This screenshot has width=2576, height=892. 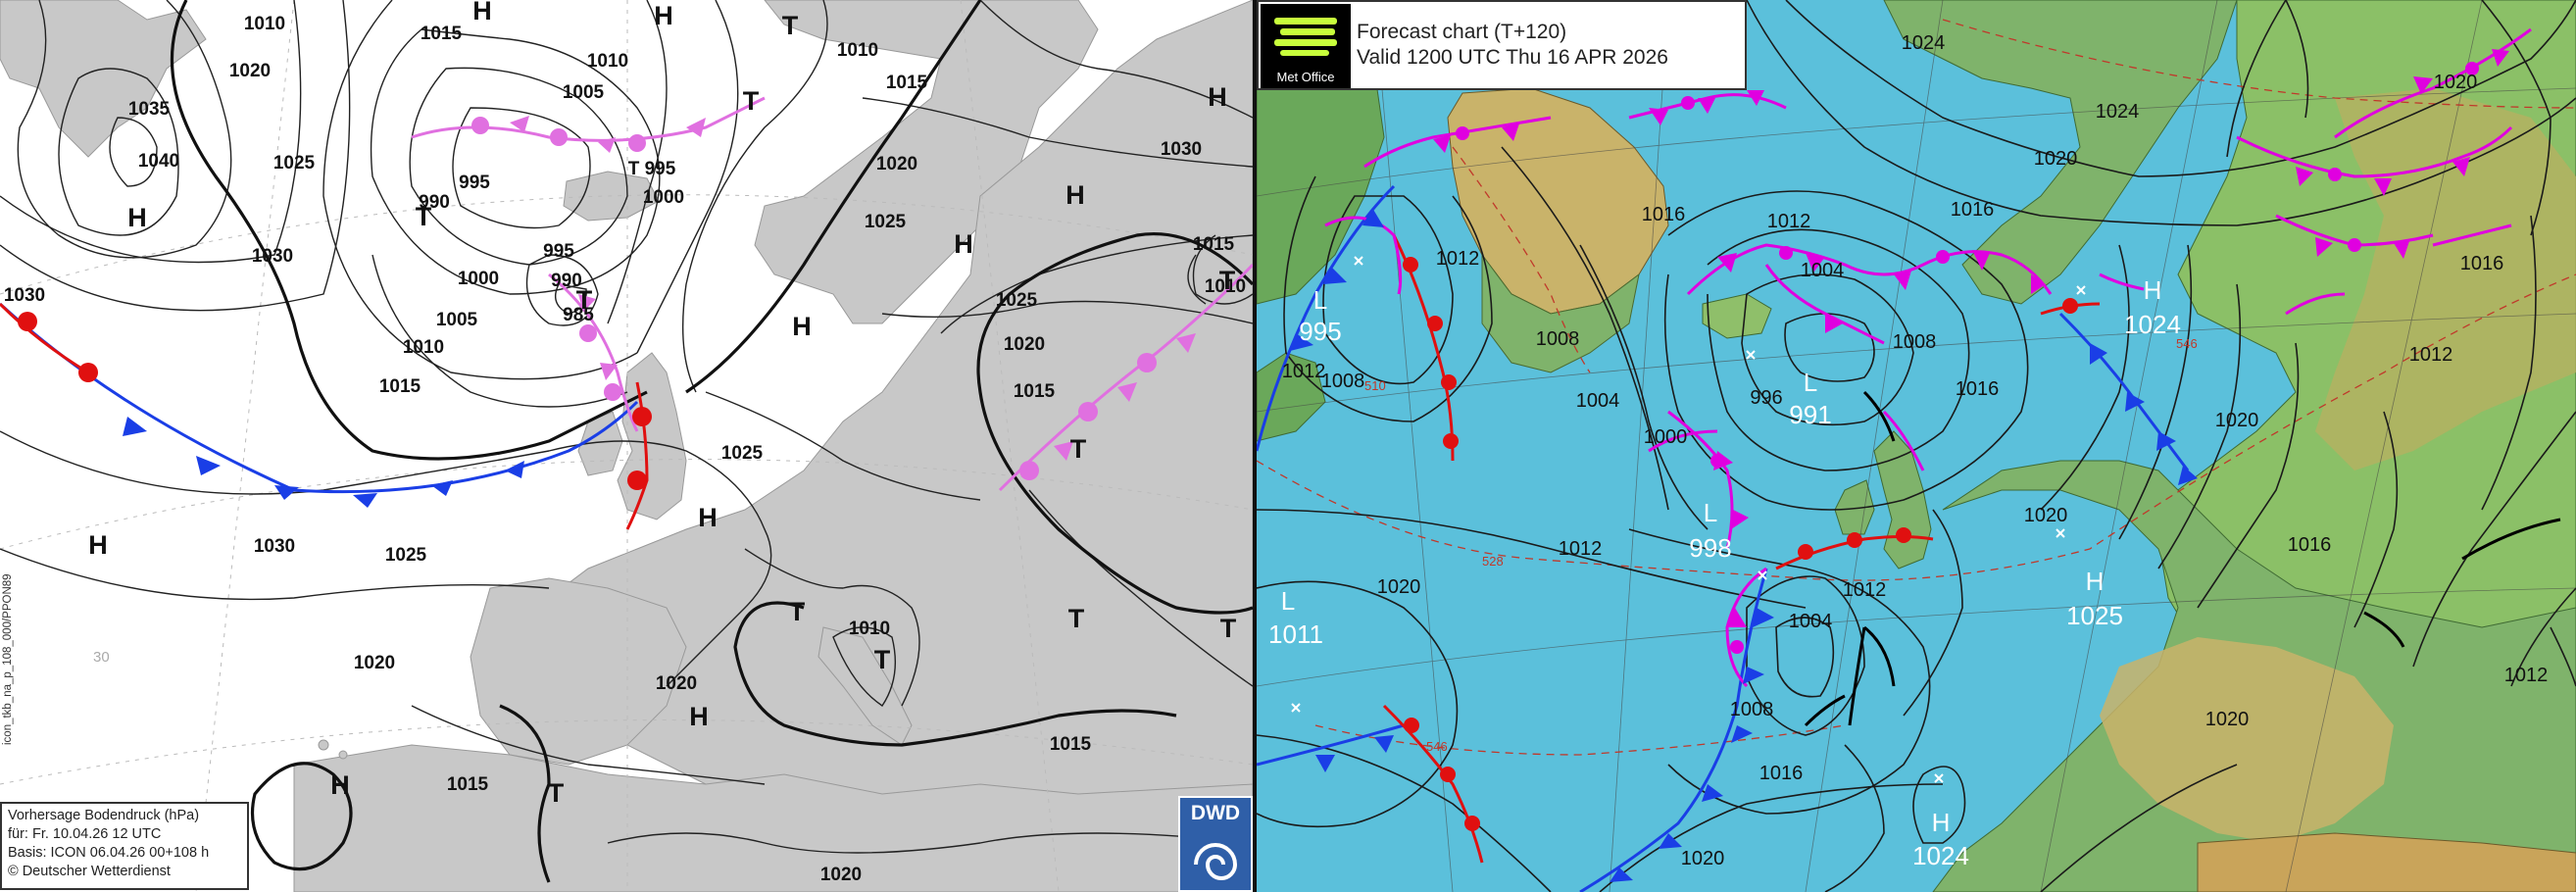 What do you see at coordinates (8, 659) in the screenshot?
I see `model-code: icon_tkb_na_p_108_000/PPON89` at bounding box center [8, 659].